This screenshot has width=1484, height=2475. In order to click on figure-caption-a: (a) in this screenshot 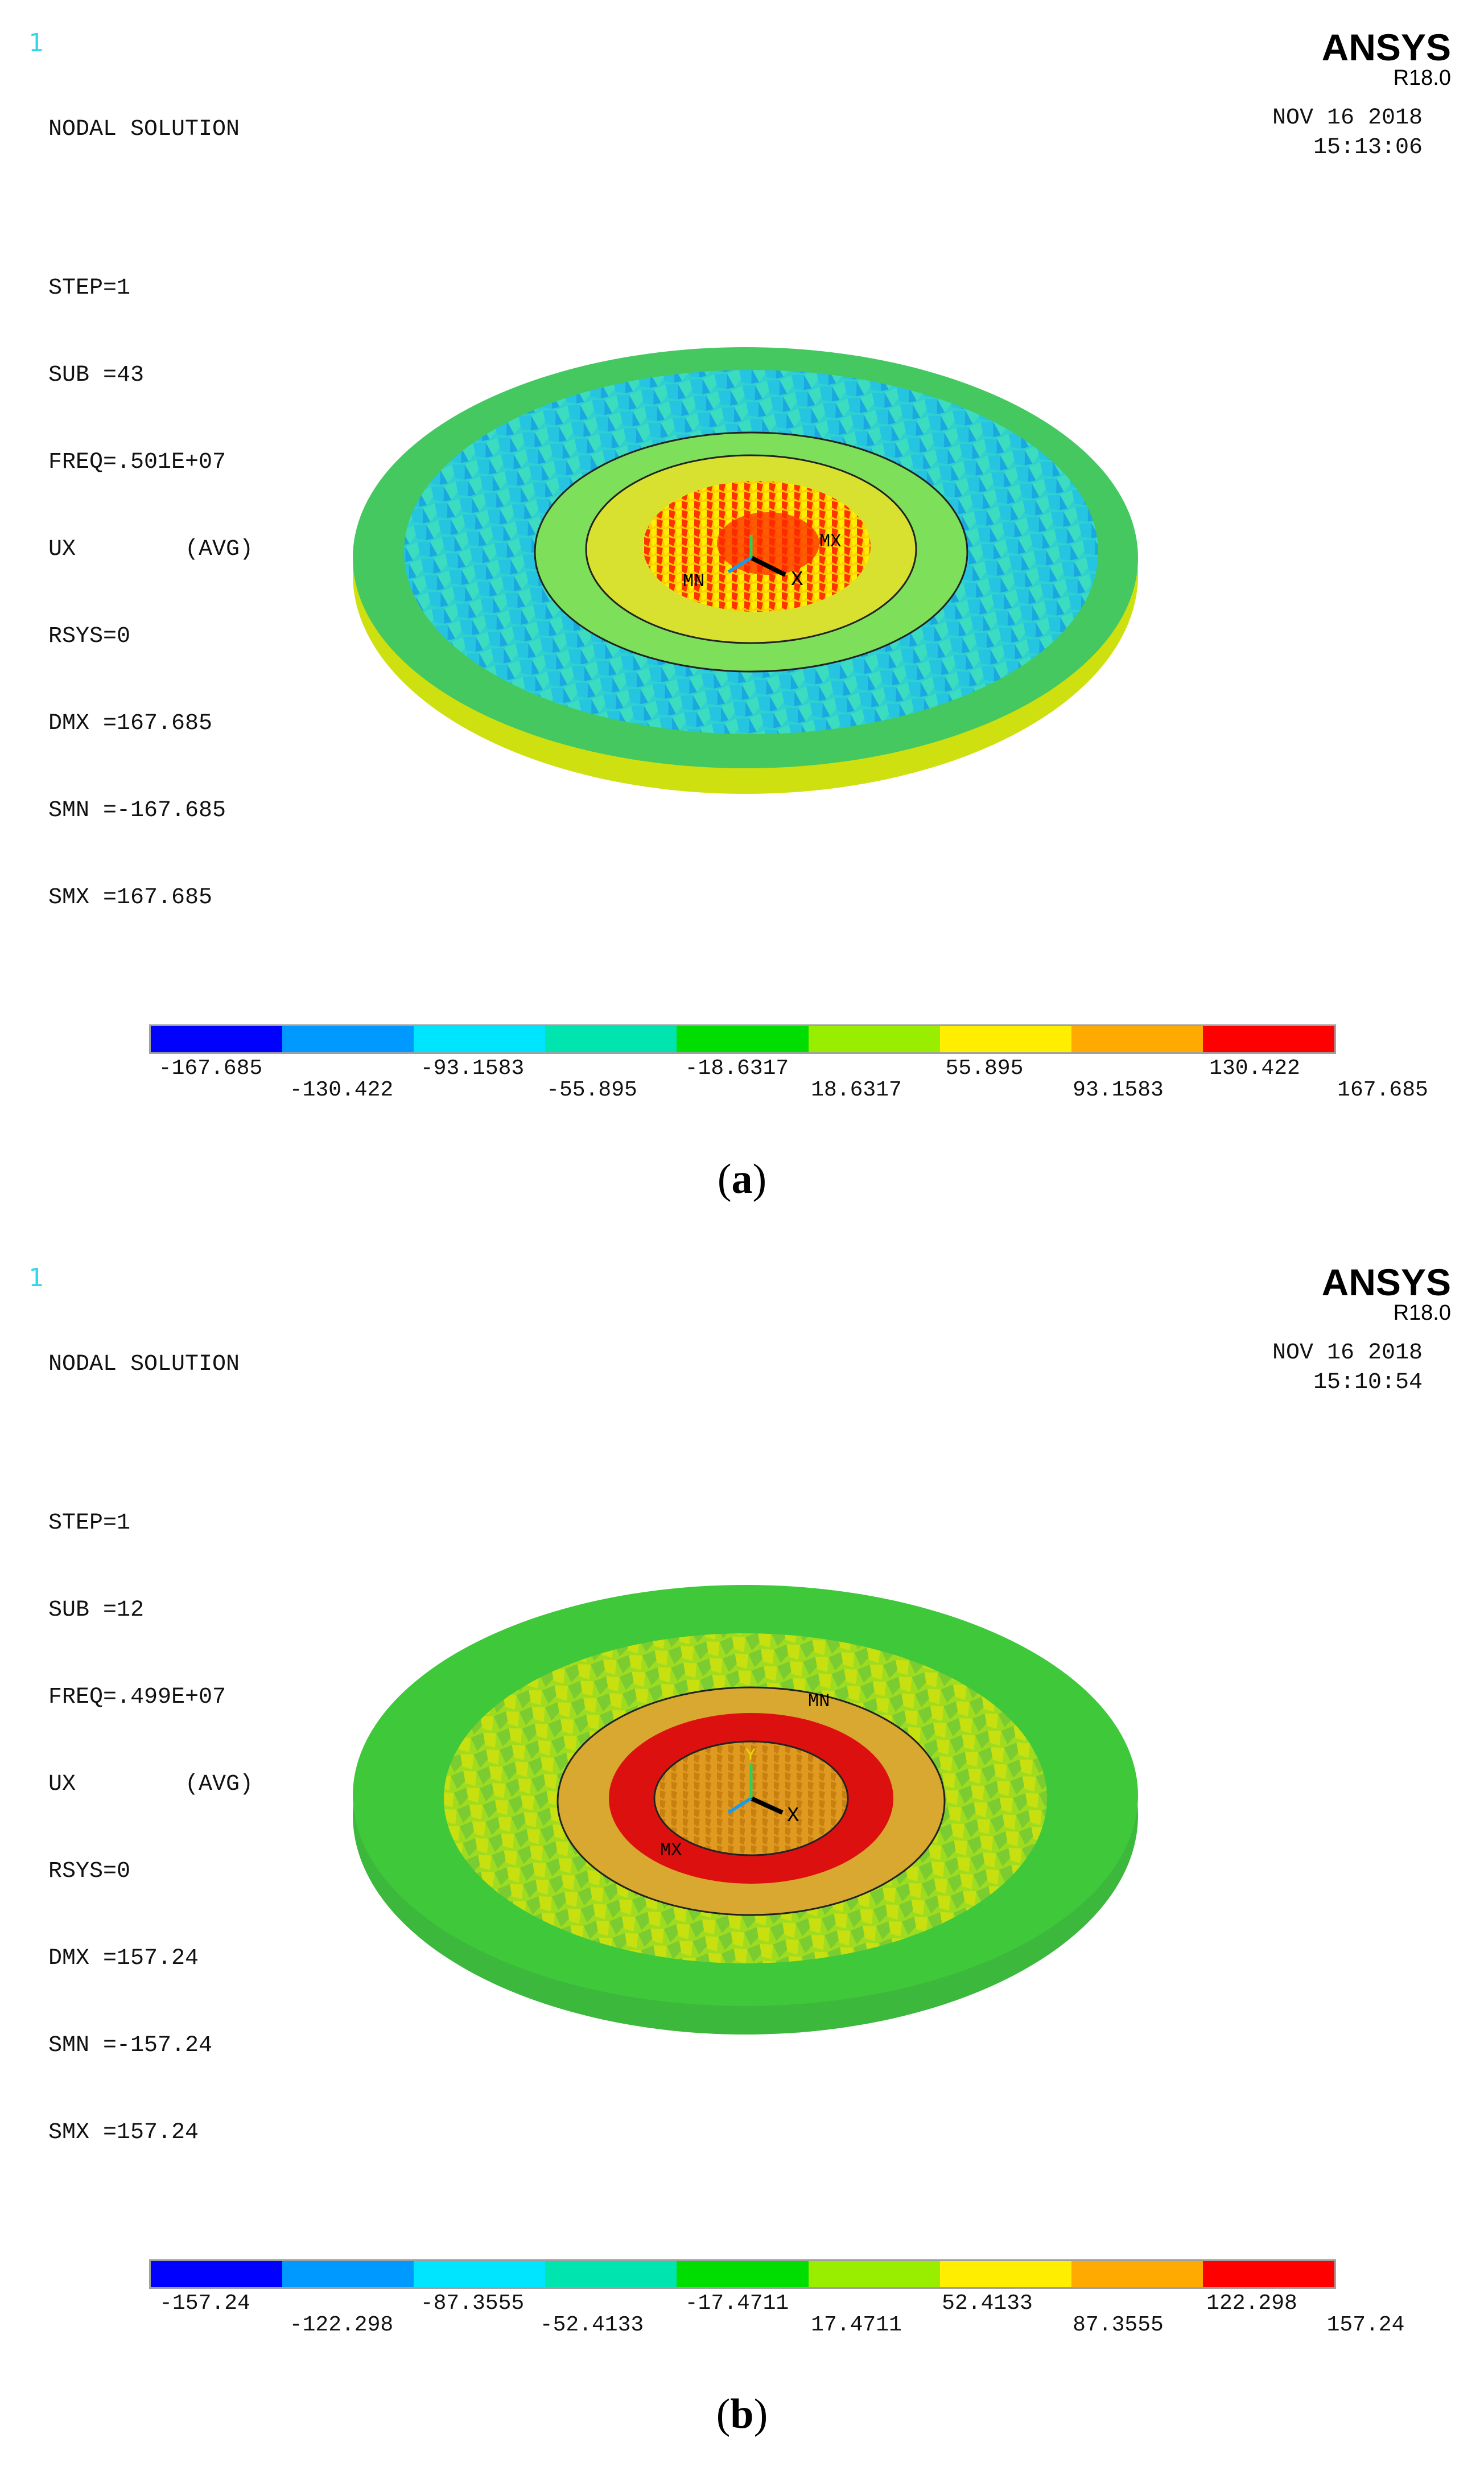, I will do `click(742, 1179)`.